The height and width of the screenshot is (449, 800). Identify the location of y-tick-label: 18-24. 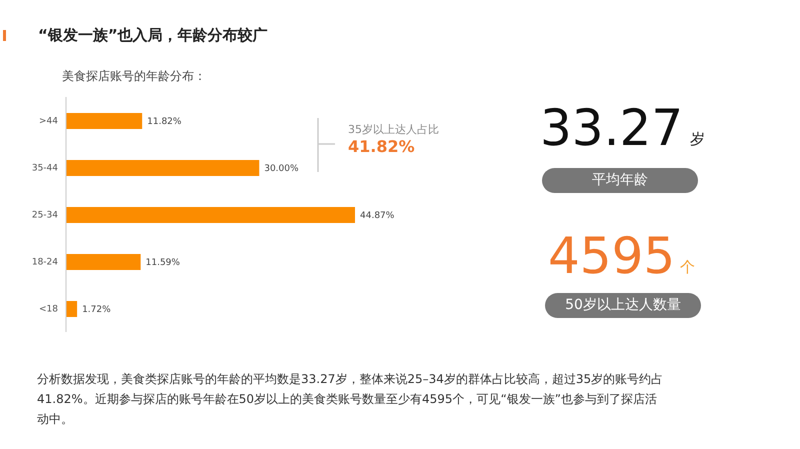
(45, 263).